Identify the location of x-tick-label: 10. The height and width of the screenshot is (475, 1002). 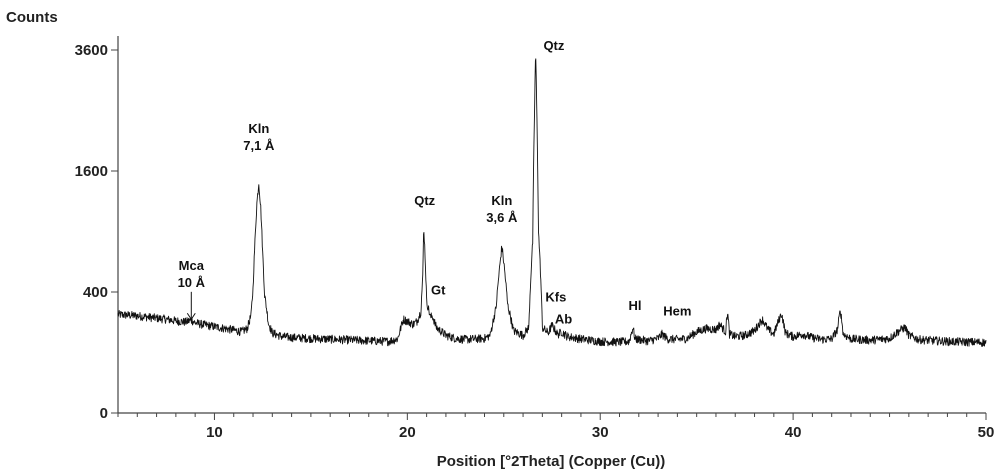
(214, 432).